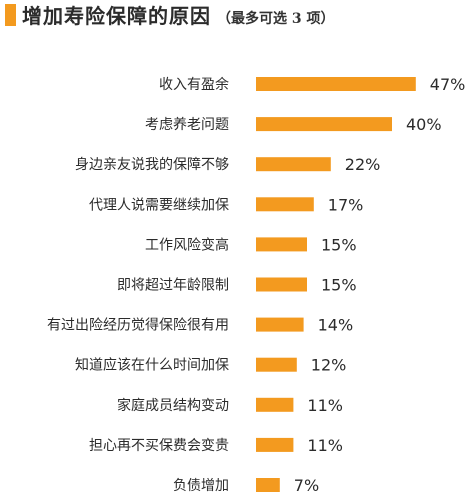  What do you see at coordinates (336, 325) in the screenshot?
I see `value-label: 14%` at bounding box center [336, 325].